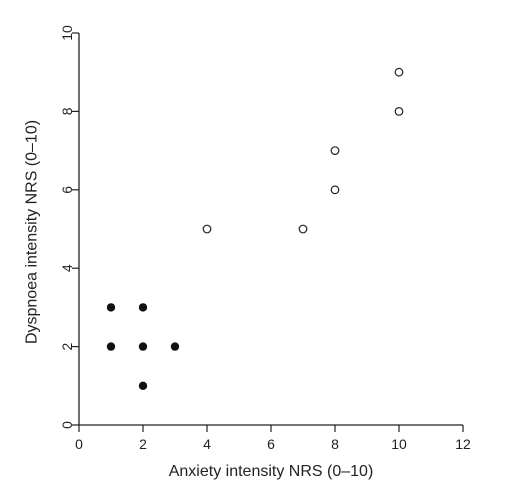  Describe the element at coordinates (143, 444) in the screenshot. I see `x-tick-label: 2` at that location.